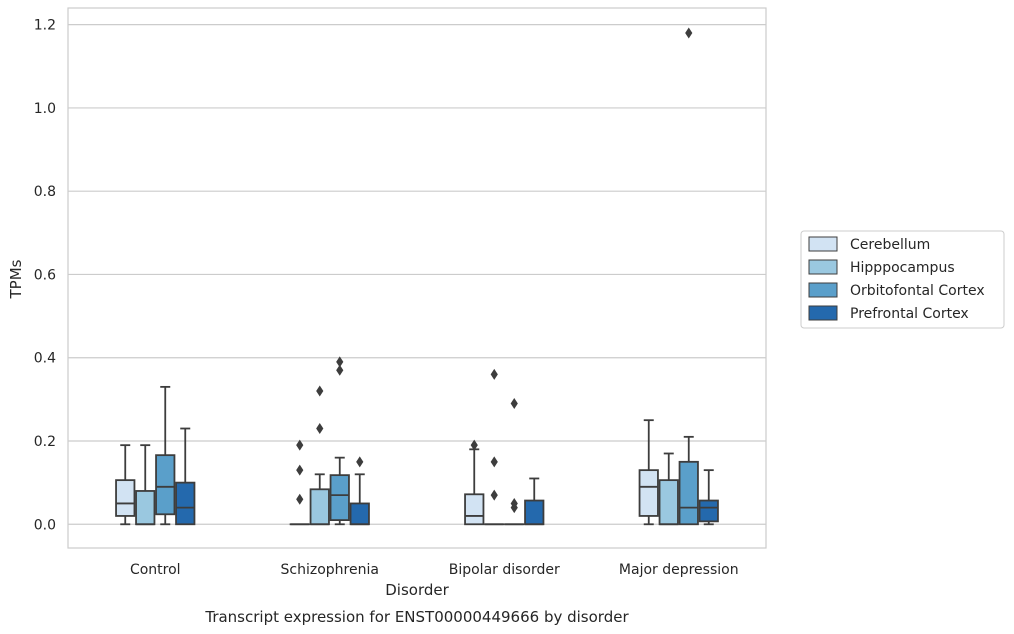 The width and height of the screenshot is (1014, 634). What do you see at coordinates (890, 245) in the screenshot?
I see `legend-label: Cerebellum` at bounding box center [890, 245].